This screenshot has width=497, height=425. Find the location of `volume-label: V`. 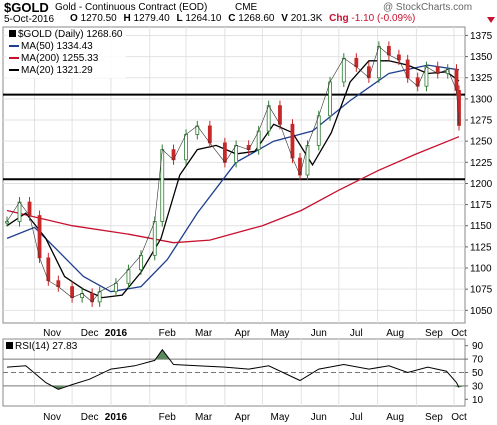

volume-label: V is located at coordinates (284, 18).